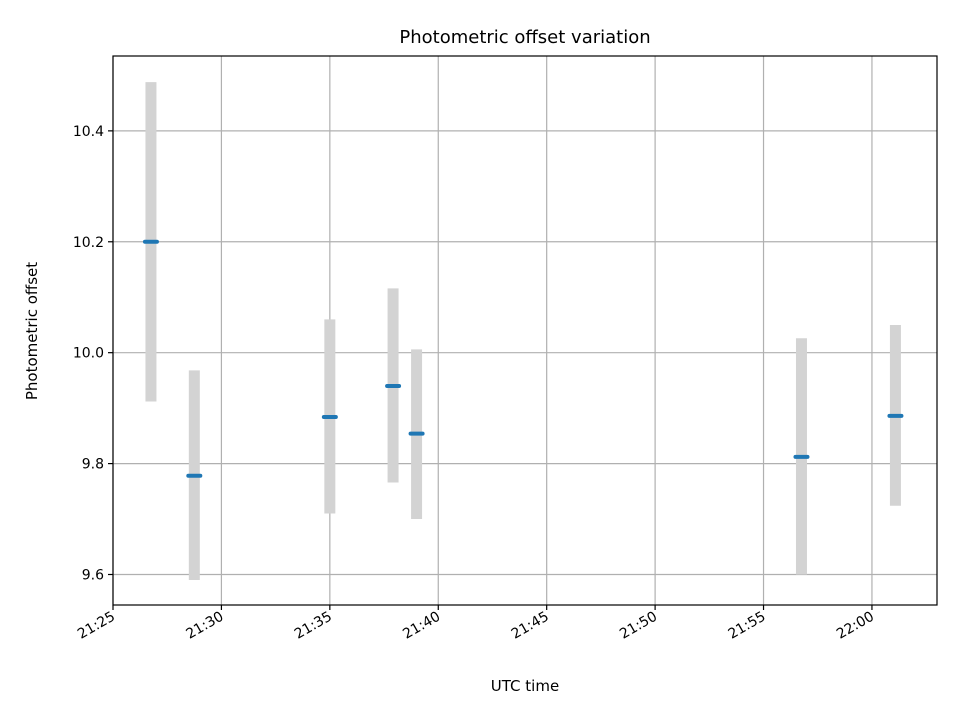 This screenshot has width=960, height=720. I want to click on x-tick-label: 21:55, so click(747, 626).